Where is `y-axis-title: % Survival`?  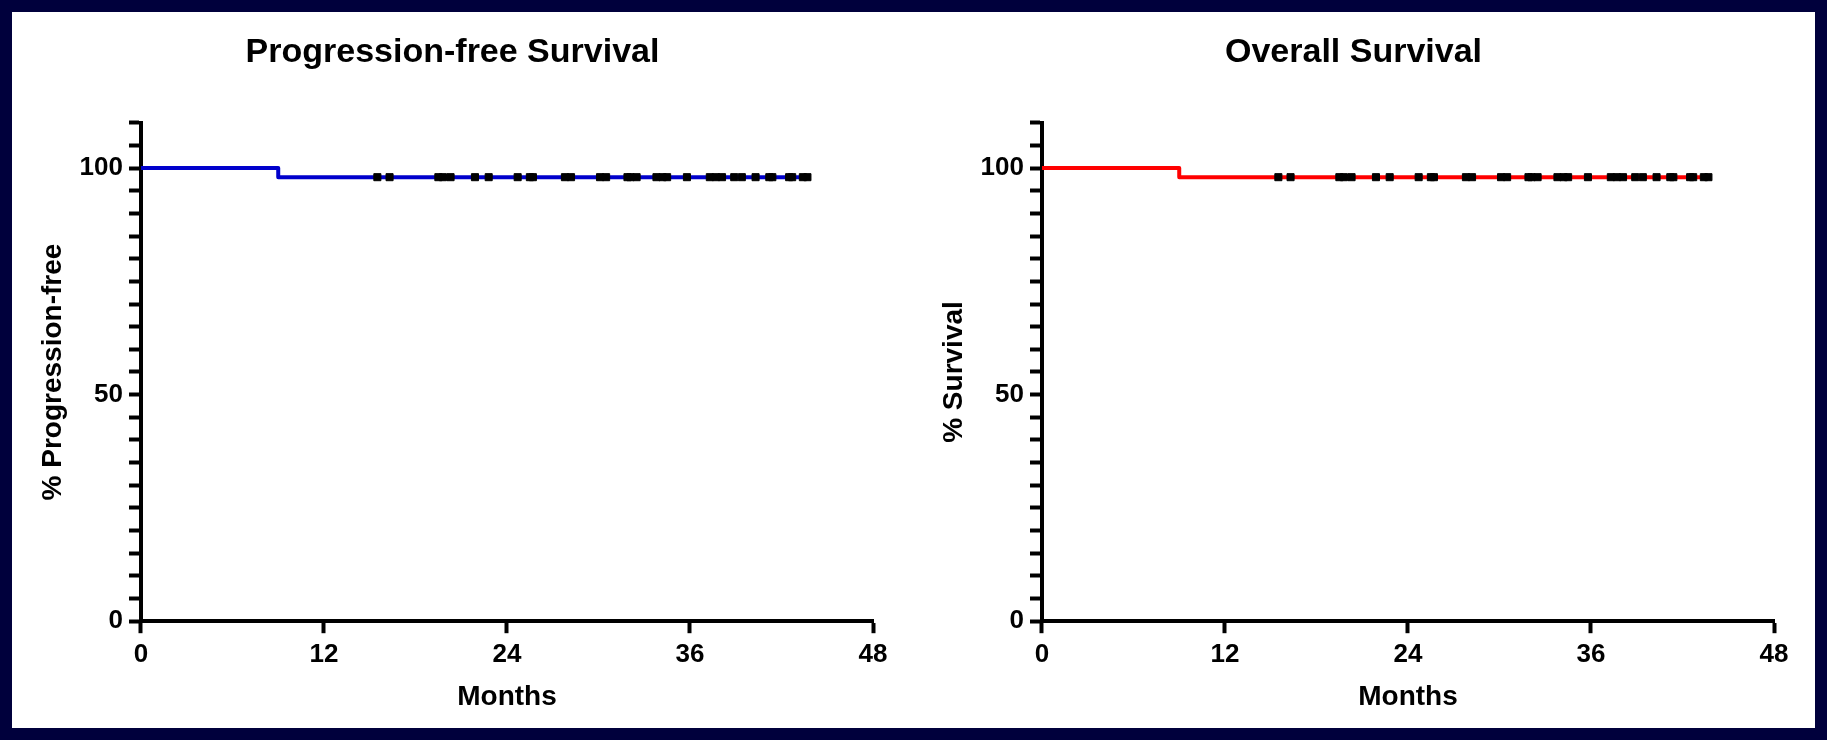
y-axis-title: % Survival is located at coordinates (952, 372).